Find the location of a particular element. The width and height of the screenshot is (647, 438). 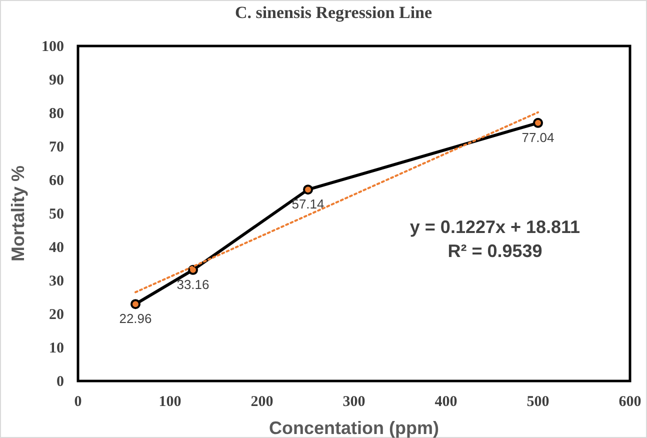

x-axis-title: Concentation (ppm) is located at coordinates (354, 428).